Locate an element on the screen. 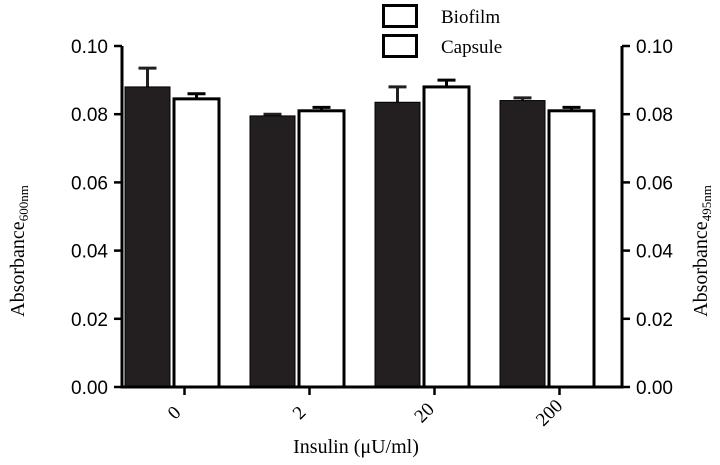 The width and height of the screenshot is (720, 465). x-tick-label-0: 0 is located at coordinates (175, 413).